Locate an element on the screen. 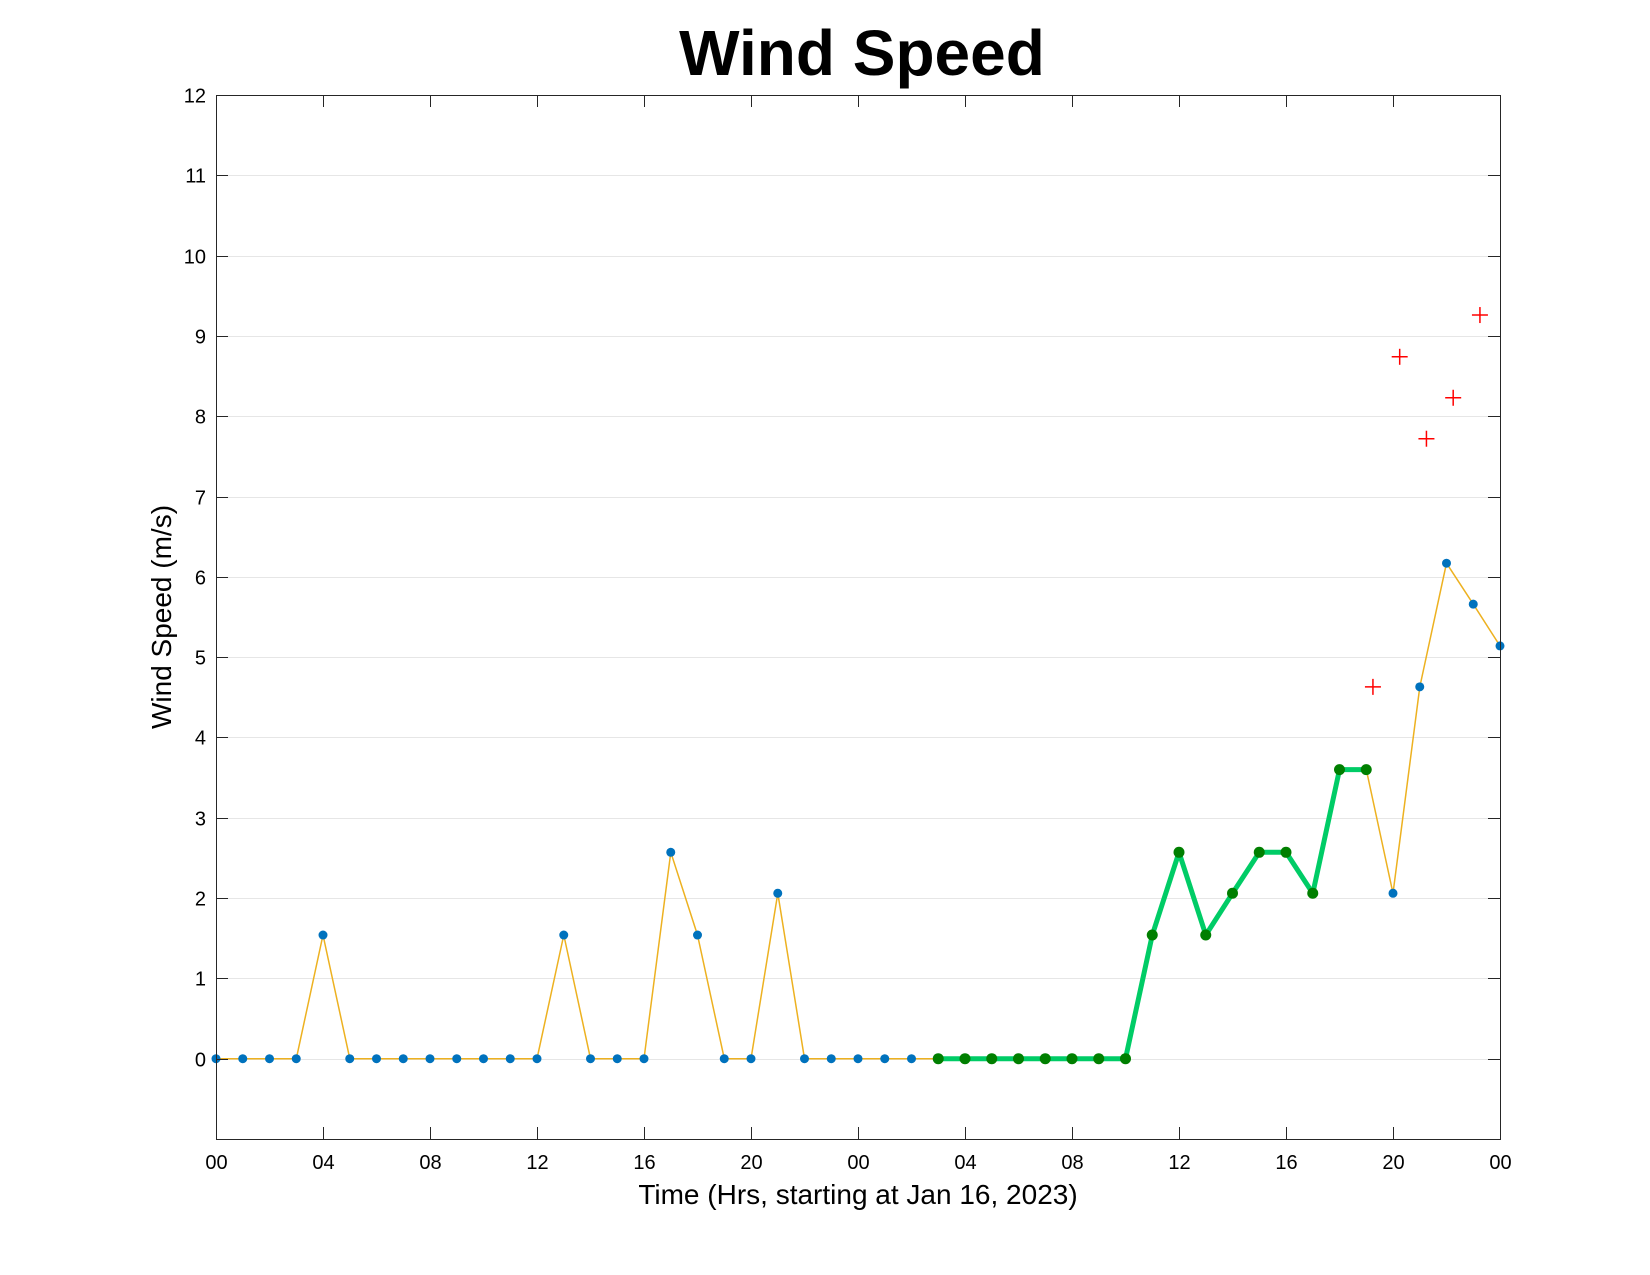 The height and width of the screenshot is (1275, 1650). y-tick-label: 8 is located at coordinates (200, 418).